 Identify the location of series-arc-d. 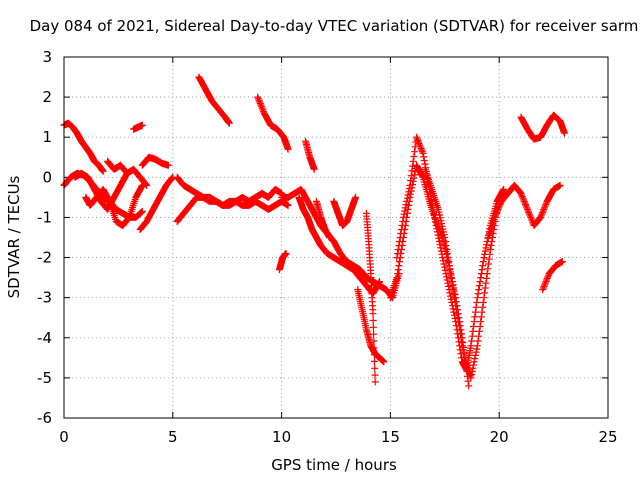
(114, 205).